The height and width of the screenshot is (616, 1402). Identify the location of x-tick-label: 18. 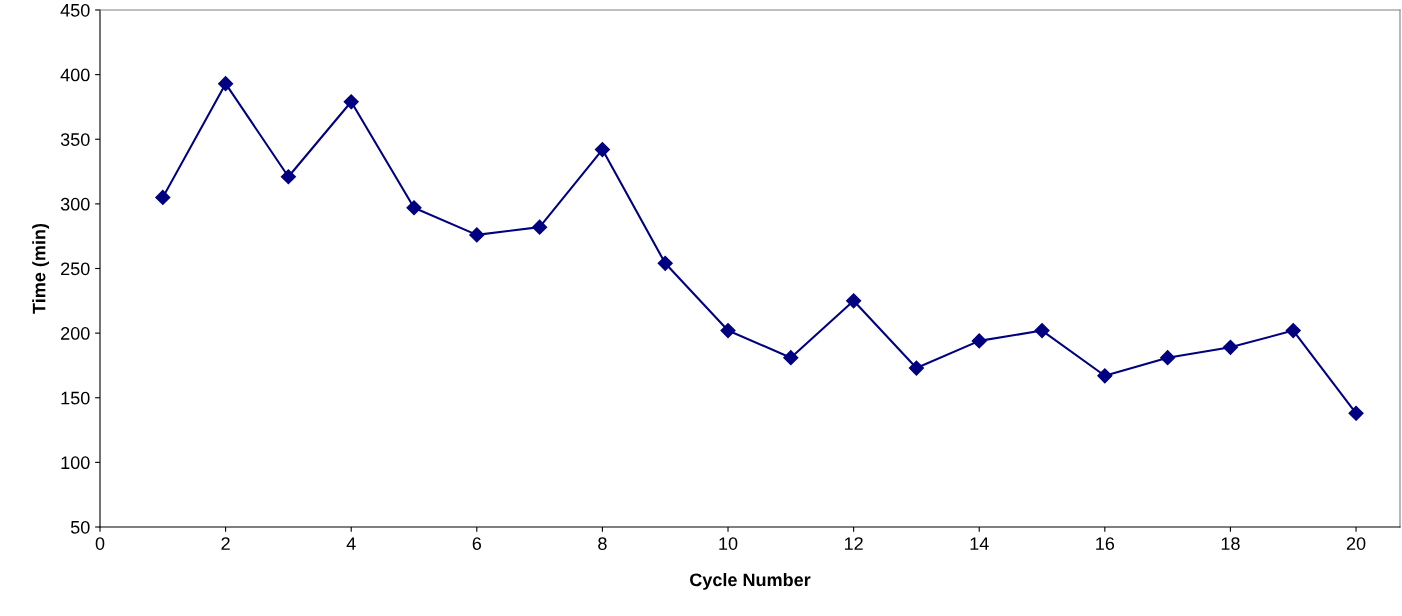
(1230, 543).